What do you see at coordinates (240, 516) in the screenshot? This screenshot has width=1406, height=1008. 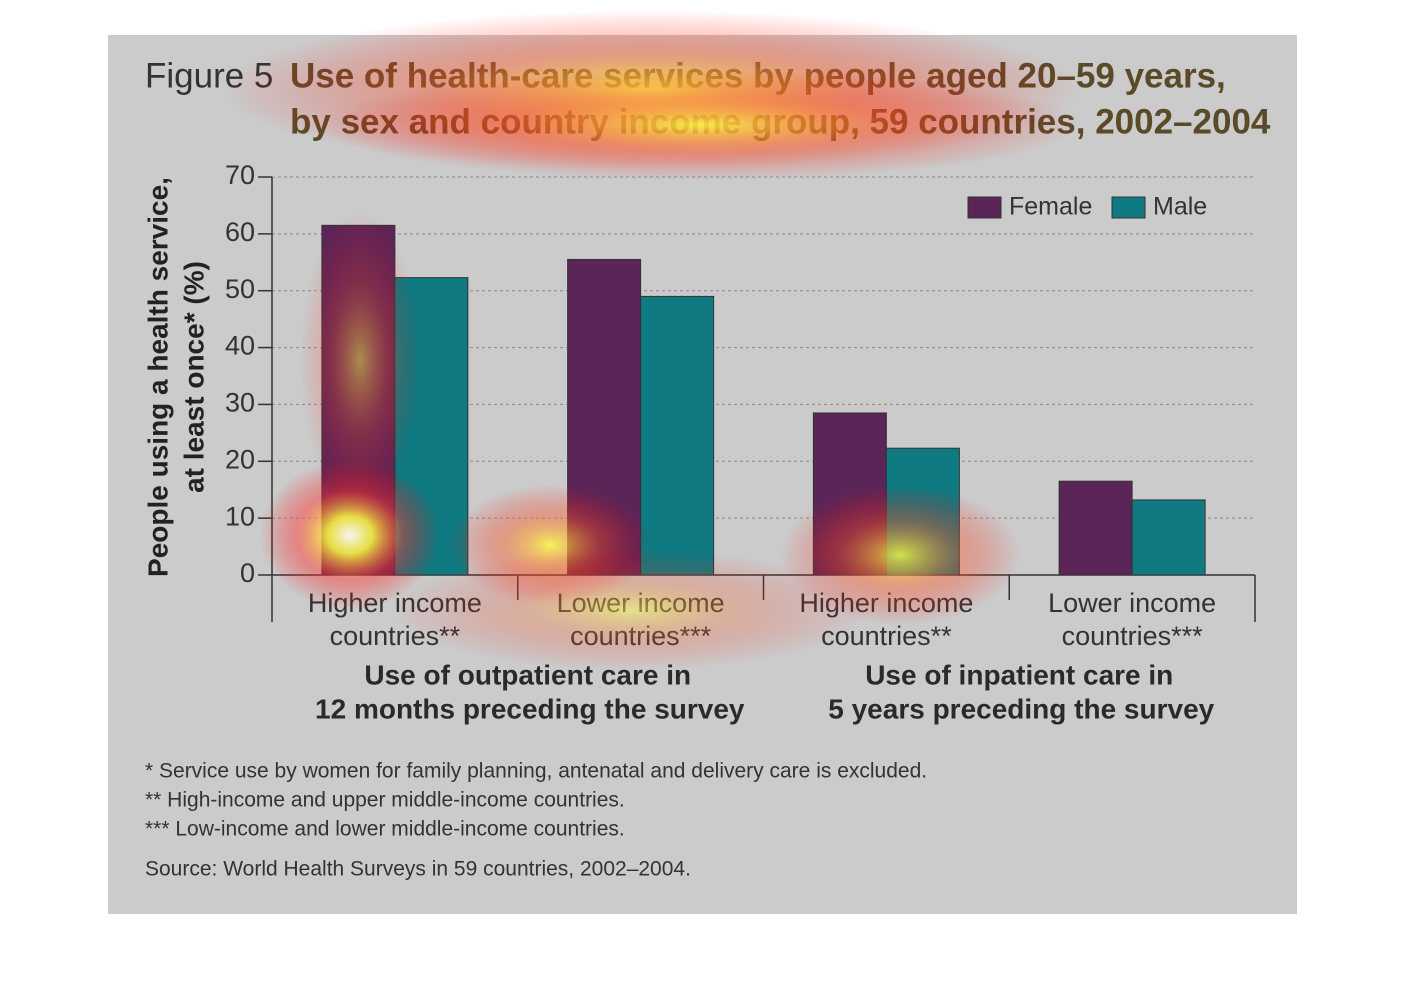 I see `y-tick-label: 10` at bounding box center [240, 516].